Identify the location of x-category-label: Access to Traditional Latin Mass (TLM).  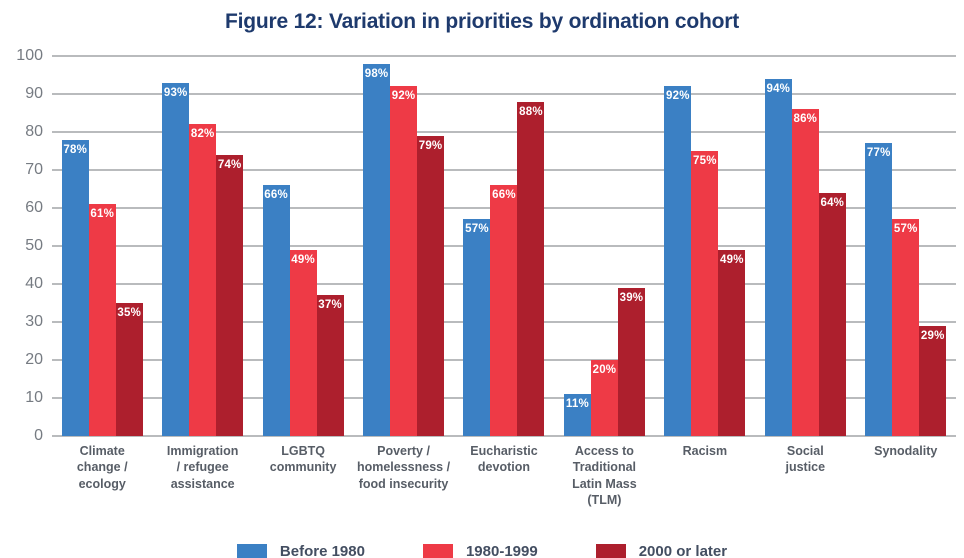
(604, 475).